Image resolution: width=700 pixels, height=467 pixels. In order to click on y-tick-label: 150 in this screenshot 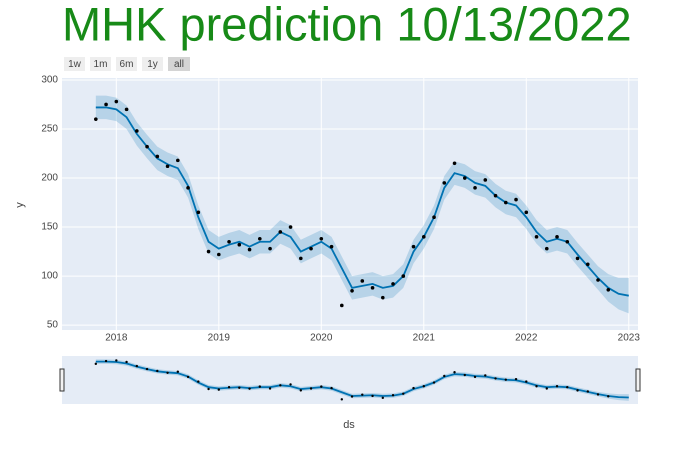, I will do `click(49, 227)`.